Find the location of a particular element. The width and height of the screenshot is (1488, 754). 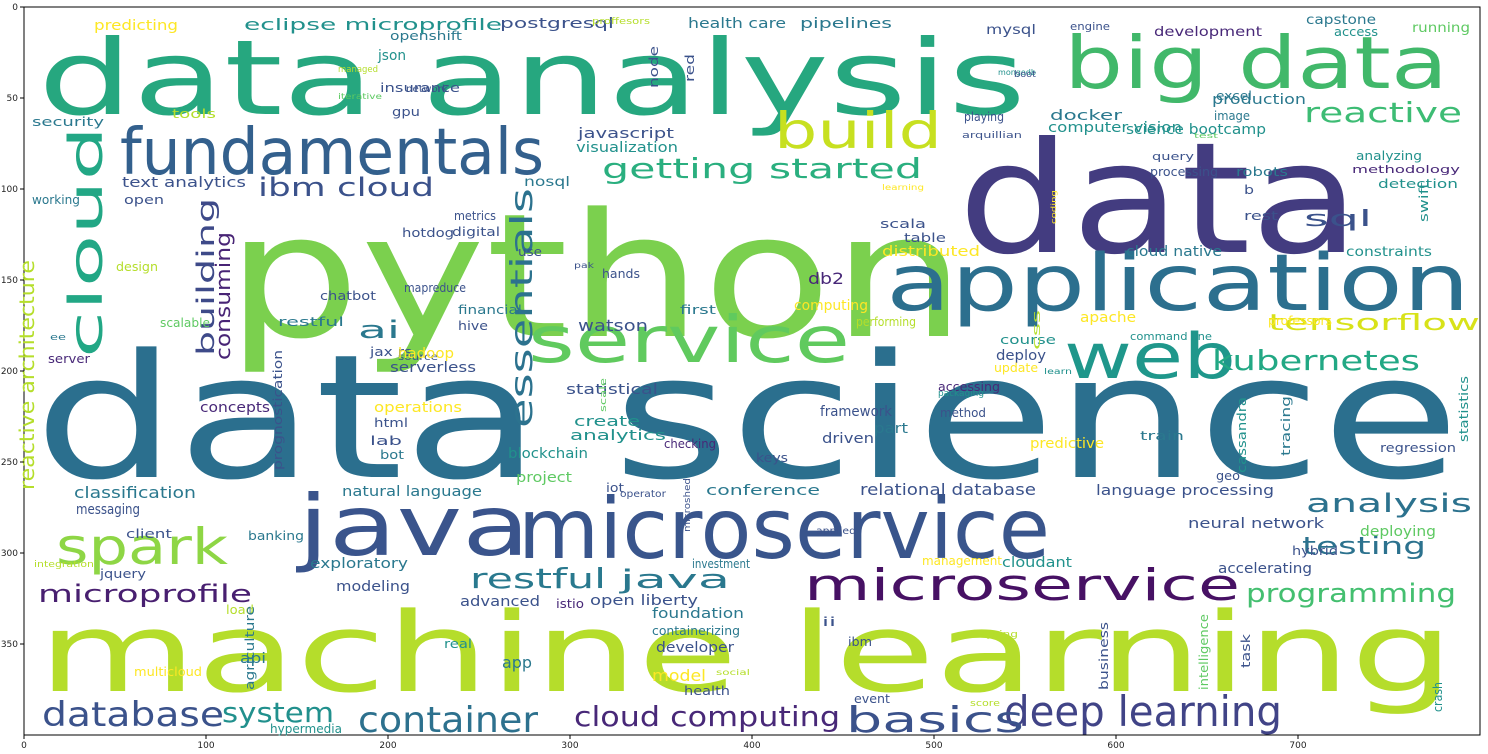

word: json is located at coordinates (391, 56).